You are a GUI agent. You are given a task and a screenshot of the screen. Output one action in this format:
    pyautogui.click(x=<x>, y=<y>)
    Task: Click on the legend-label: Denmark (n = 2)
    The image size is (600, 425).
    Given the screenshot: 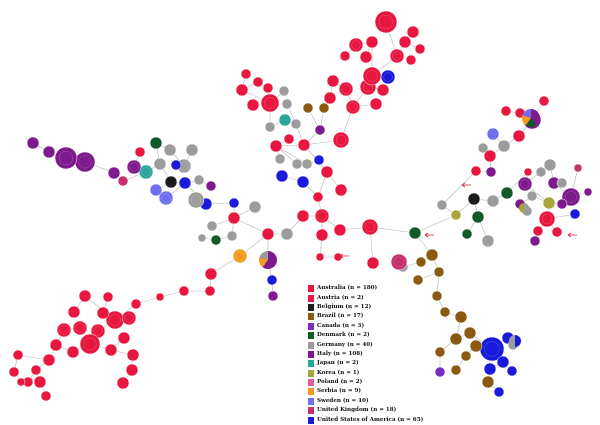 What is the action you would take?
    pyautogui.click(x=343, y=335)
    